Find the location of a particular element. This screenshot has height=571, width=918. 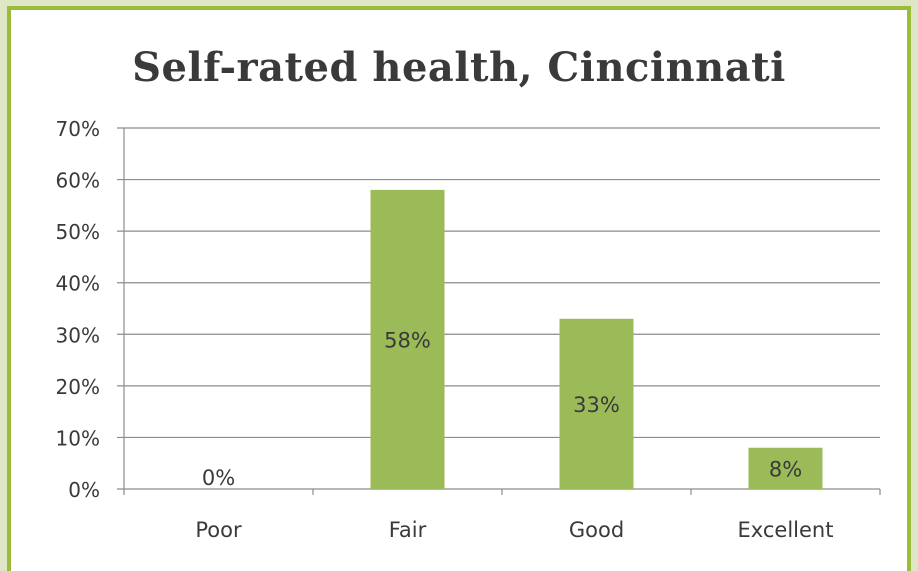

bar-fair is located at coordinates (407, 339).